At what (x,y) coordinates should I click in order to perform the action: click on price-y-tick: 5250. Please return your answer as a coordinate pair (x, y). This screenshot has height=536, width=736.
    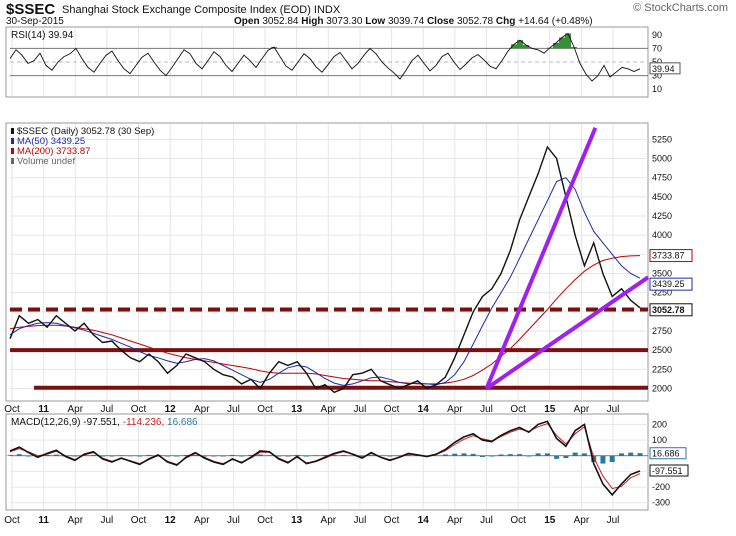
    Looking at the image, I should click on (662, 139).